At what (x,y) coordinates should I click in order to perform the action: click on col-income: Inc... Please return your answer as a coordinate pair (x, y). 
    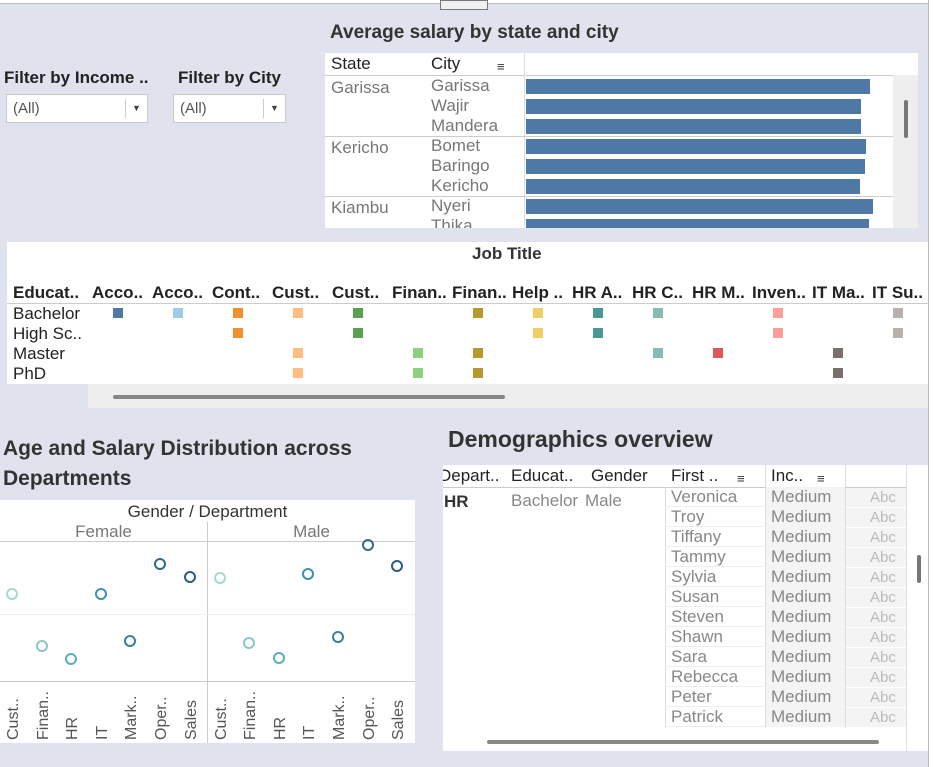
    Looking at the image, I should click on (787, 475).